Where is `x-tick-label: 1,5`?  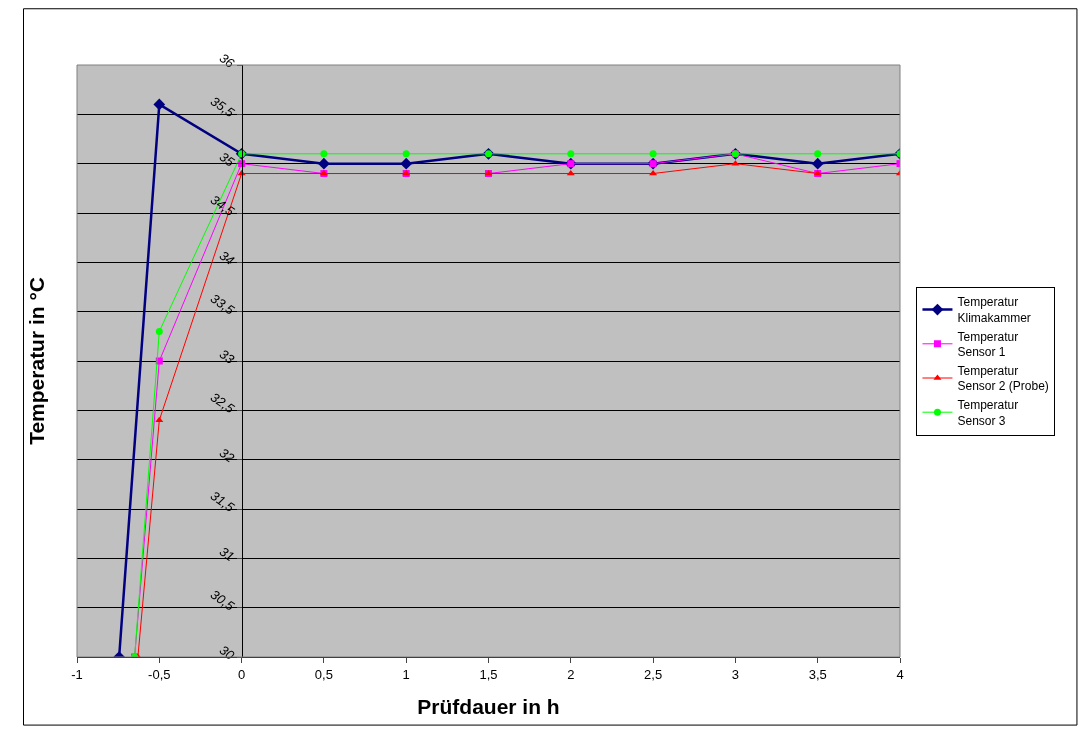
x-tick-label: 1,5 is located at coordinates (488, 674).